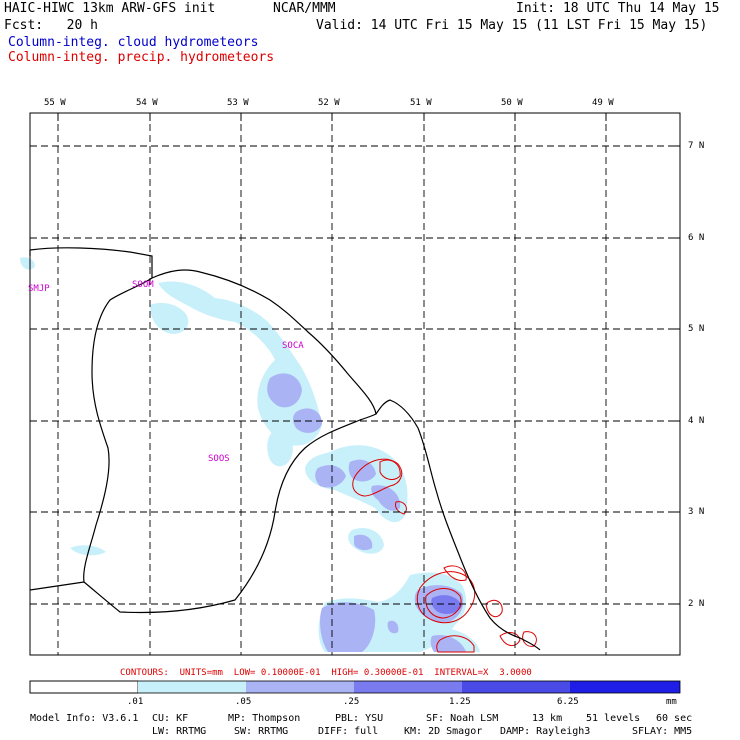  What do you see at coordinates (674, 718) in the screenshot?
I see `footer-timestep: 60 sec` at bounding box center [674, 718].